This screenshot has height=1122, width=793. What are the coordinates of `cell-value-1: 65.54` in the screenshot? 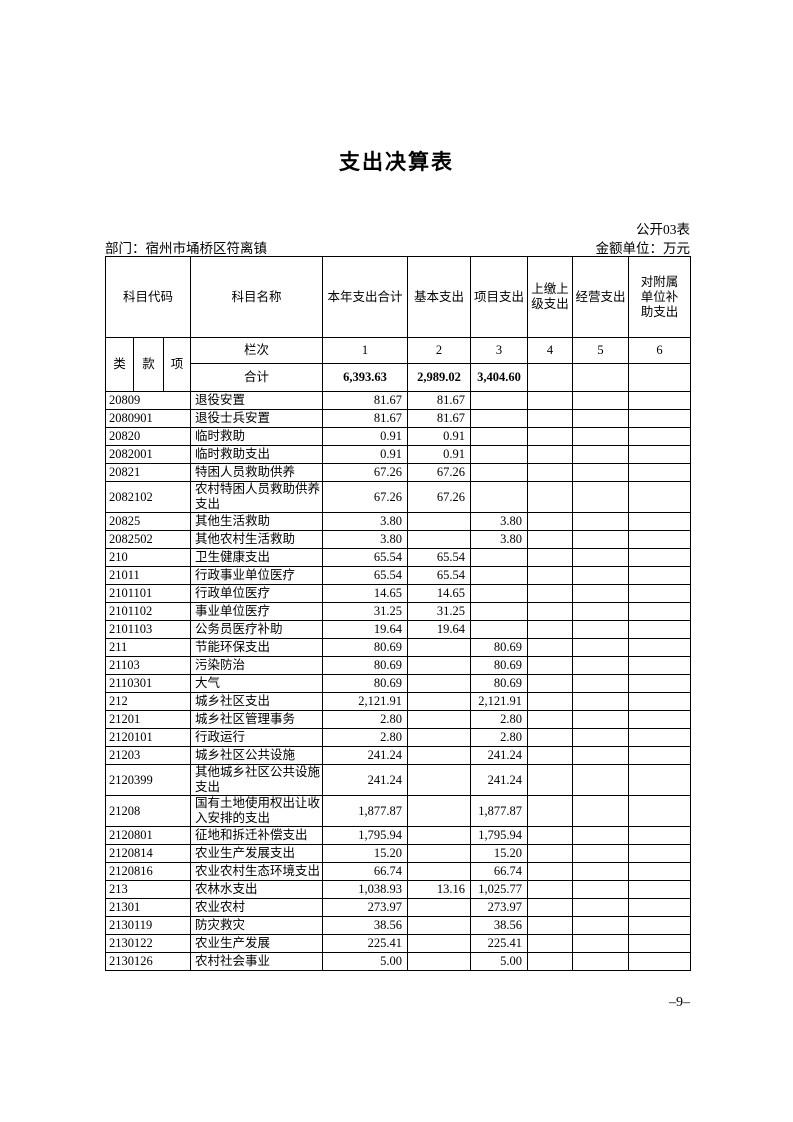 It's located at (365, 557).